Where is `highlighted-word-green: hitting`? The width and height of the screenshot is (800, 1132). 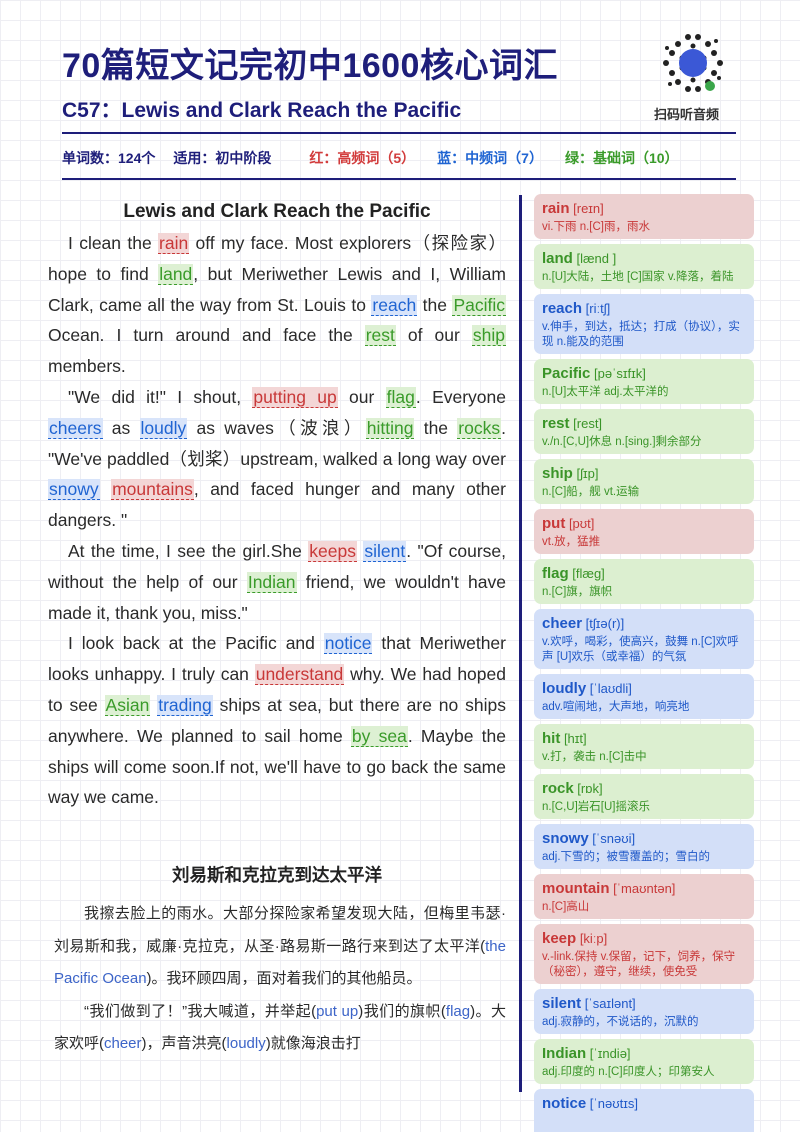
highlighted-word-green: hitting is located at coordinates (390, 428).